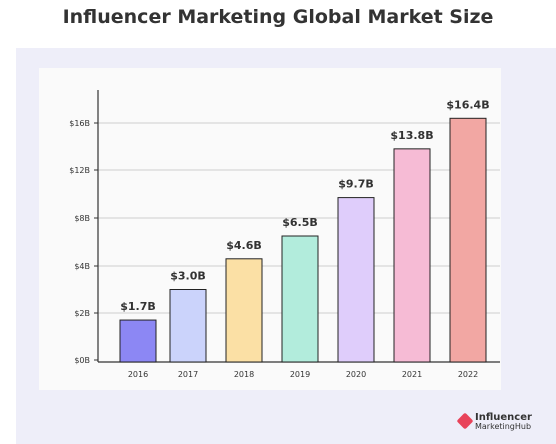  Describe the element at coordinates (138, 374) in the screenshot. I see `x-tick-label-2016: 2016` at that location.